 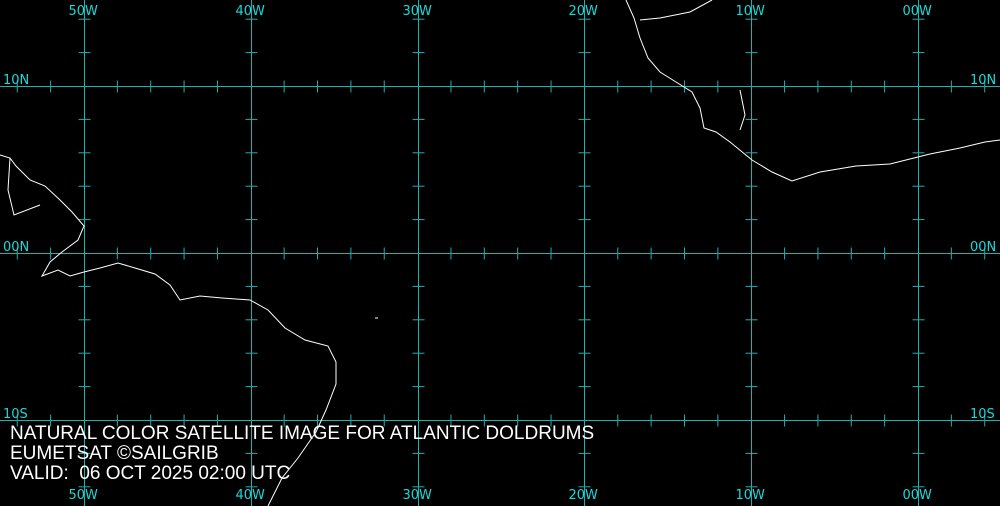 I want to click on lat-label-right: 10N, so click(x=983, y=80).